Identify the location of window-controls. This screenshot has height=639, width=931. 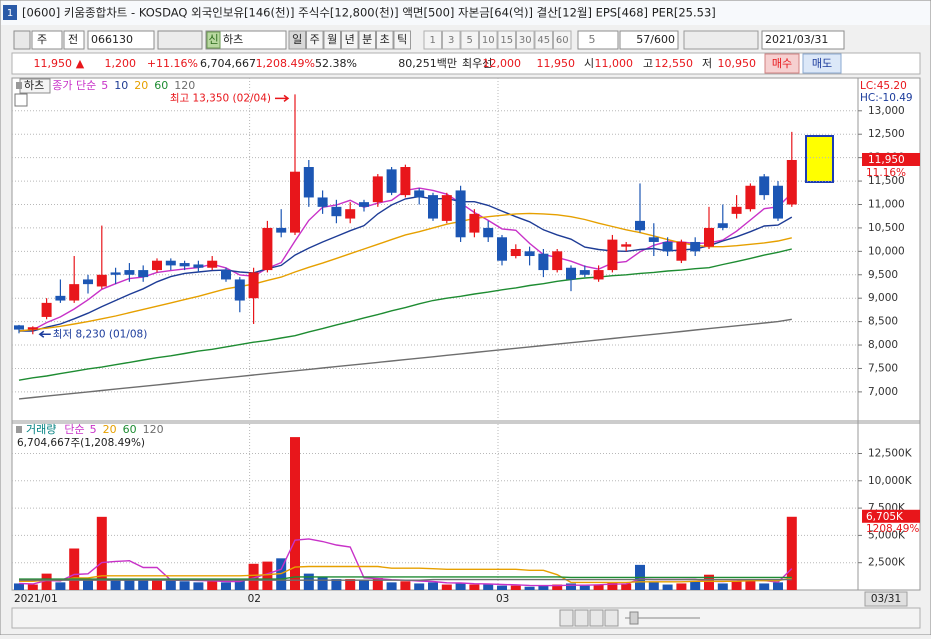
(850, 13).